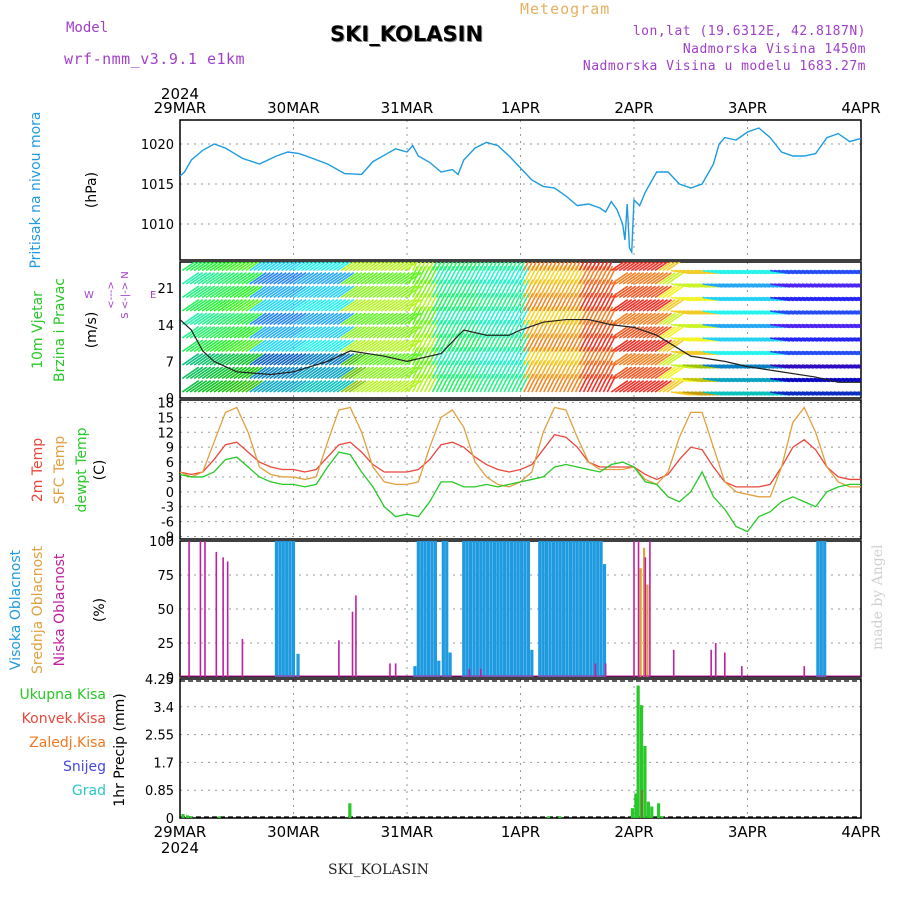 This screenshot has height=900, width=900. What do you see at coordinates (38, 330) in the screenshot?
I see `wind-label-1: 10m Vjetar` at bounding box center [38, 330].